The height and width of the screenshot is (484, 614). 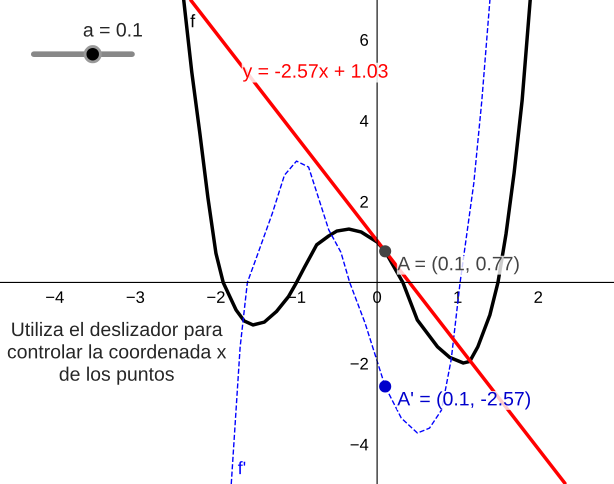 What do you see at coordinates (364, 121) in the screenshot?
I see `y-tick-label: 4` at bounding box center [364, 121].